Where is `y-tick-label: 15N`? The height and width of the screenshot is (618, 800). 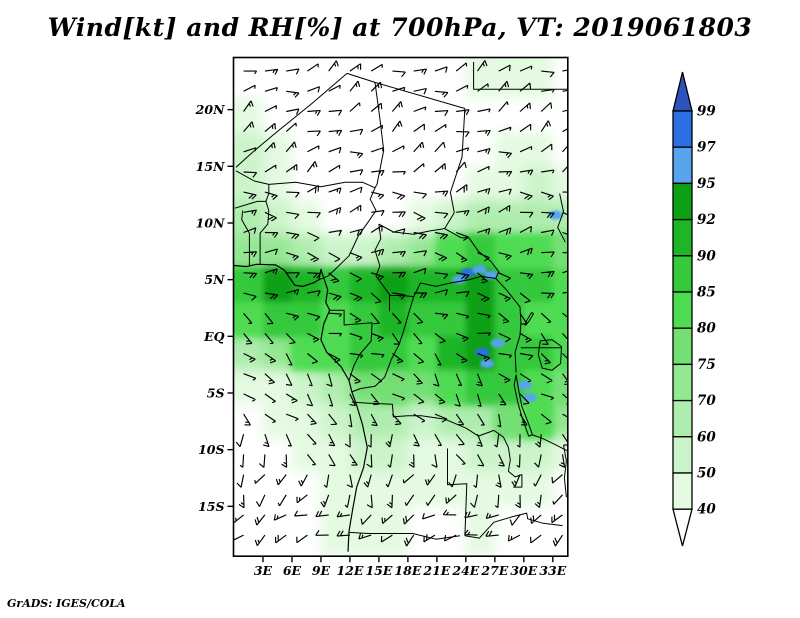 y-tick-label: 15N is located at coordinates (210, 166).